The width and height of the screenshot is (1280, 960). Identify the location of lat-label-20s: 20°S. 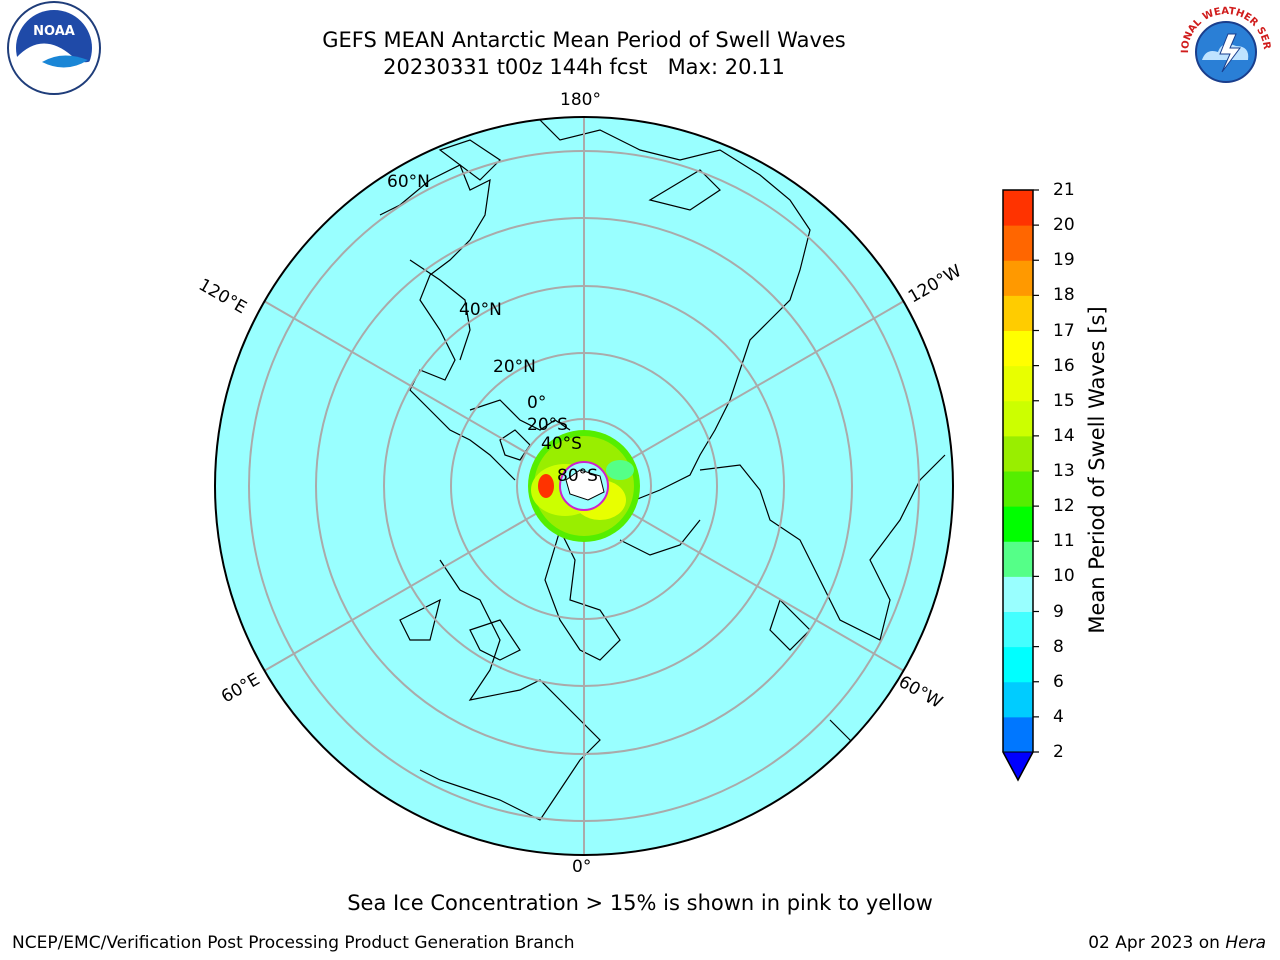
(547, 425).